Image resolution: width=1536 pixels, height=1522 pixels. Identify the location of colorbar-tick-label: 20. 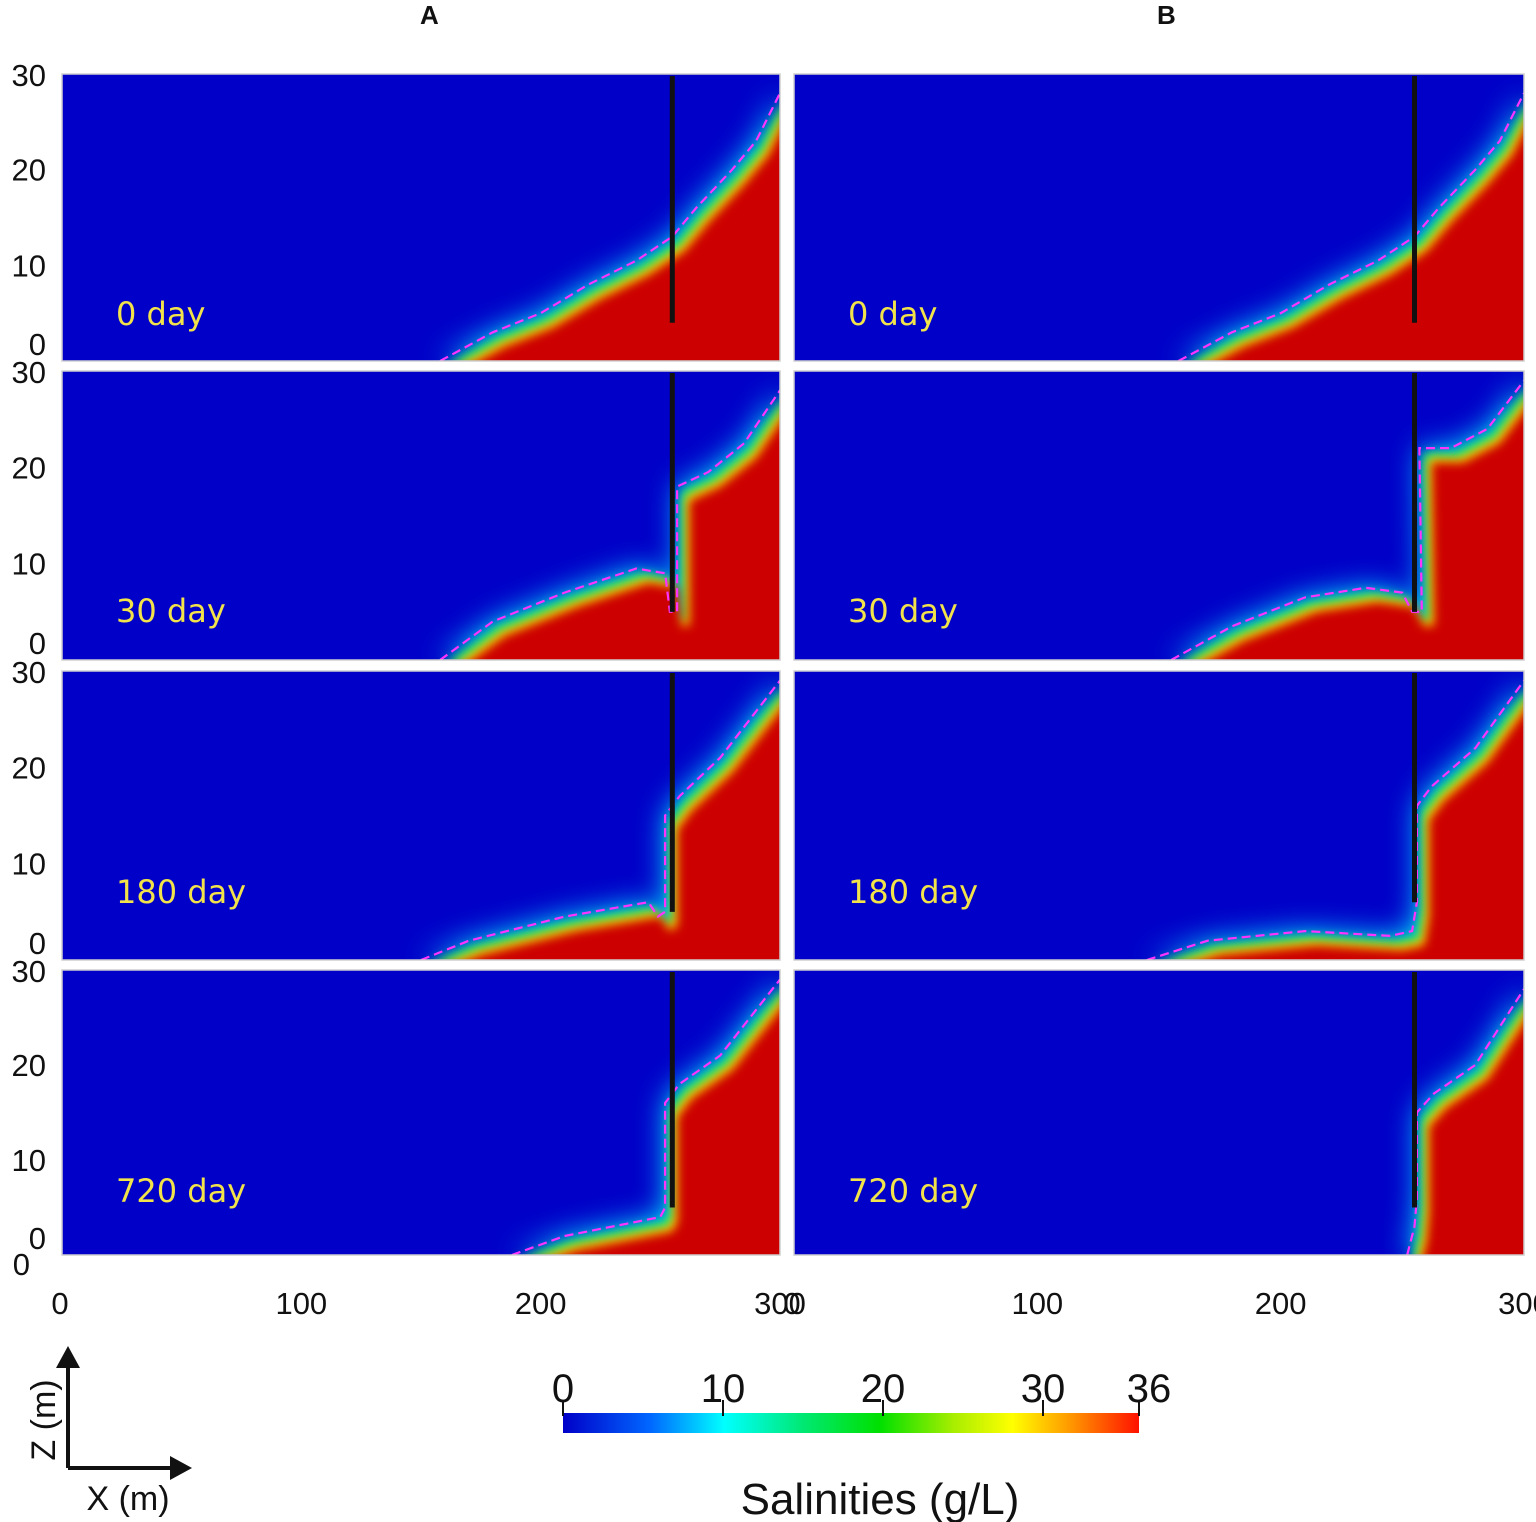
(883, 1389).